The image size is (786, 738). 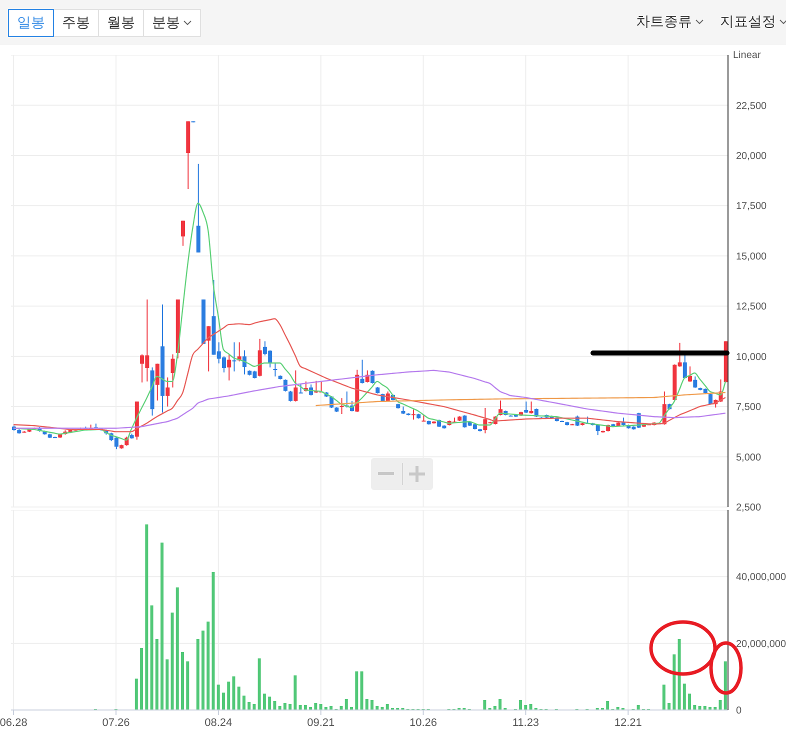 What do you see at coordinates (752, 256) in the screenshot?
I see `y-tick-label: 15,000` at bounding box center [752, 256].